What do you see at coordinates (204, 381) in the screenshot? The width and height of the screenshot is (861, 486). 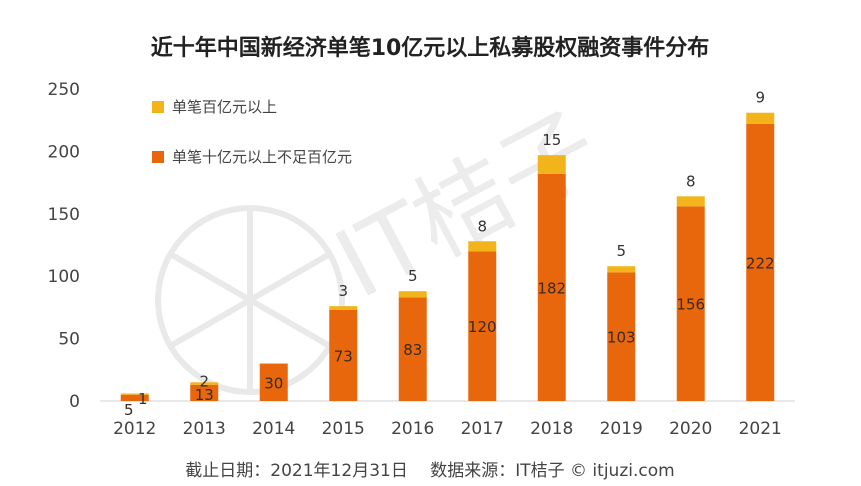 I see `data-label-top-2013: 2` at bounding box center [204, 381].